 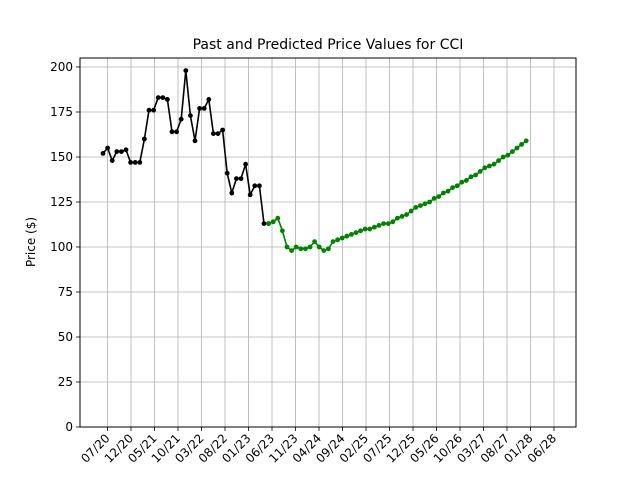 I want to click on y-tick-label: 100, so click(x=61, y=247).